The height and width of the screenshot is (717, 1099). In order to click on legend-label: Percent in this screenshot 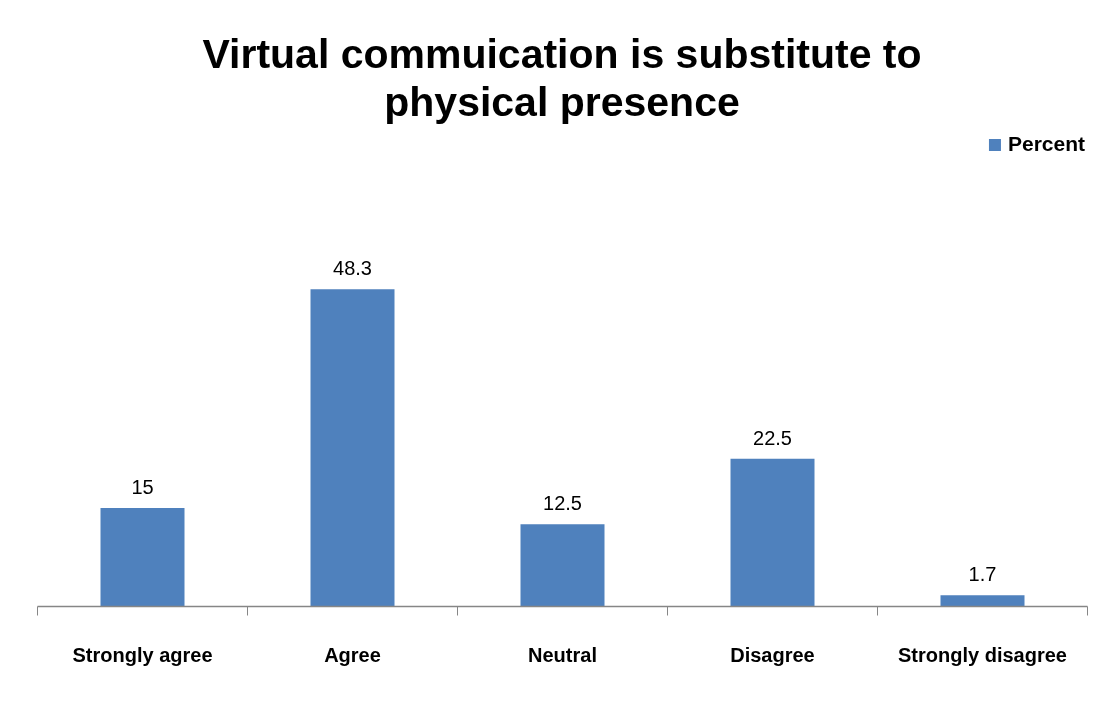, I will do `click(1046, 144)`.